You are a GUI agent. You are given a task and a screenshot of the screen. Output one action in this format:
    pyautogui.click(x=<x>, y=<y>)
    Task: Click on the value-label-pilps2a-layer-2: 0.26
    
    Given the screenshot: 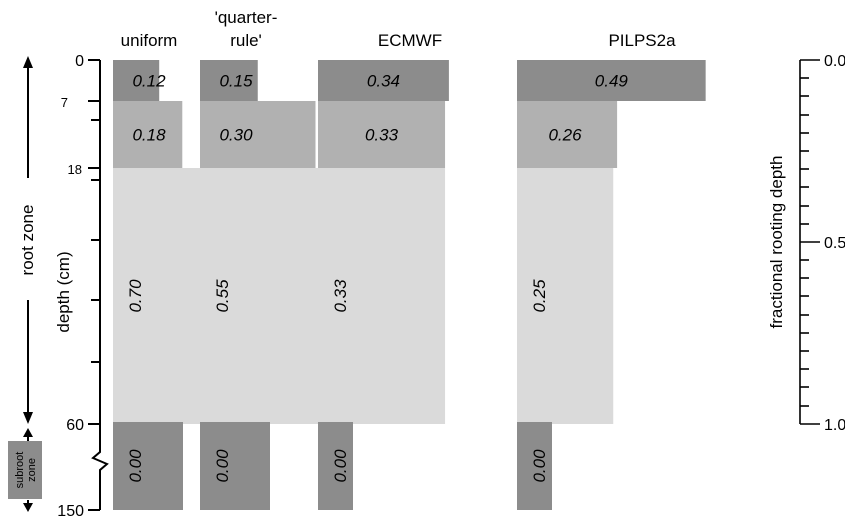 What is the action you would take?
    pyautogui.click(x=565, y=135)
    